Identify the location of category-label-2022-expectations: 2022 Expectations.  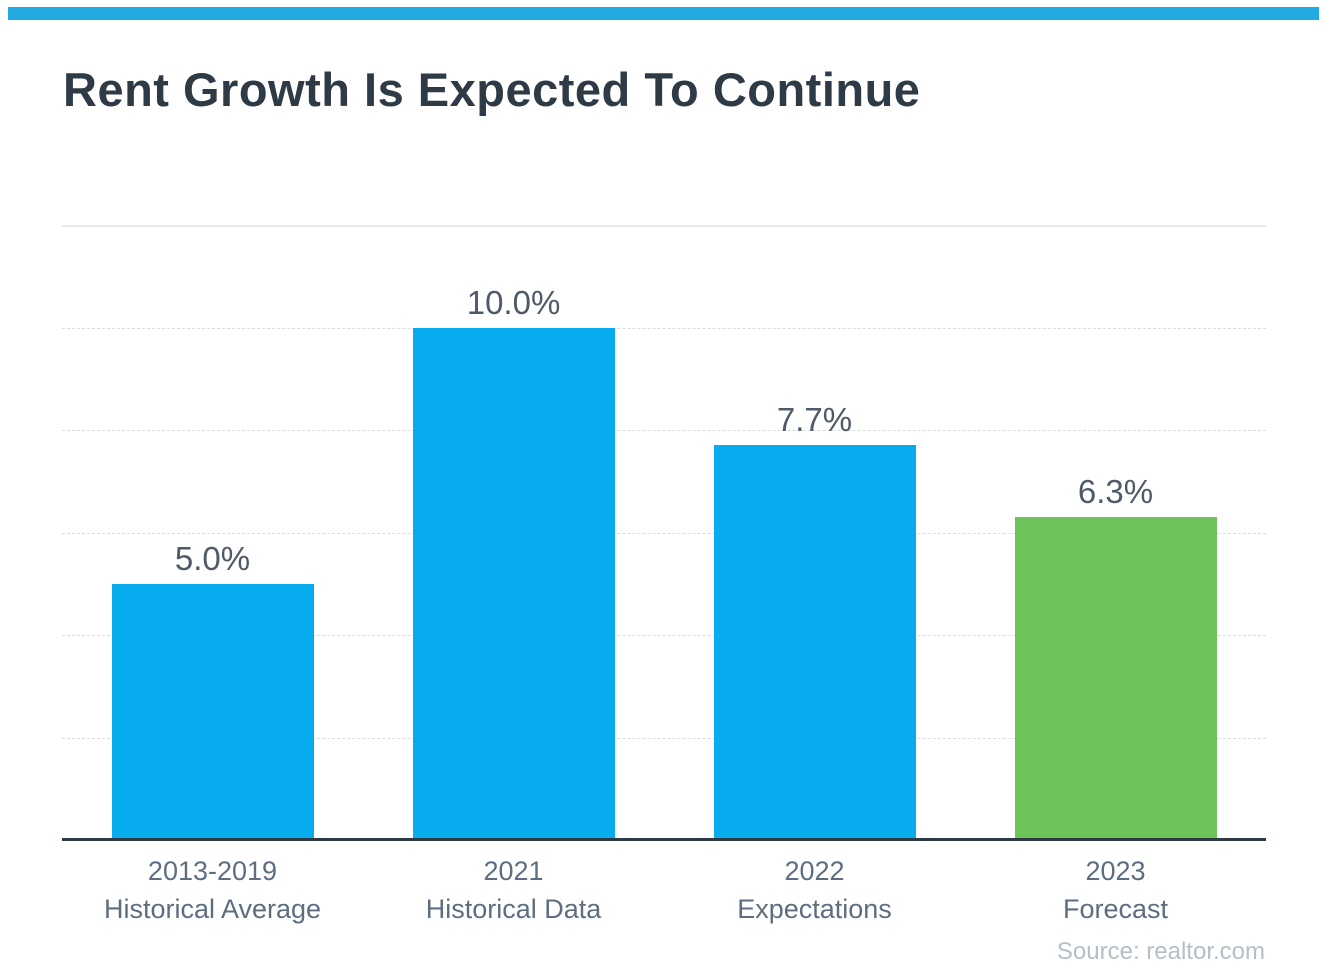
(814, 890).